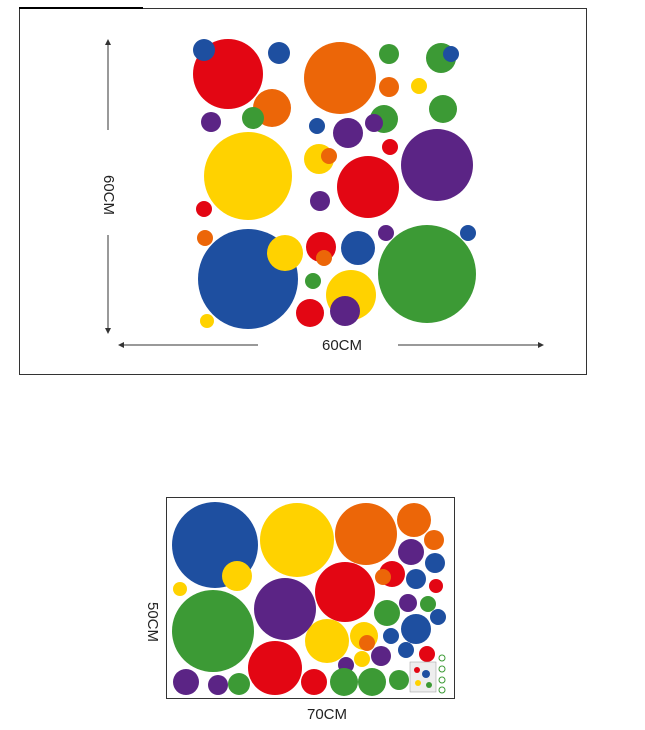  Describe the element at coordinates (108, 195) in the screenshot. I see `height-label: 60CM` at that location.